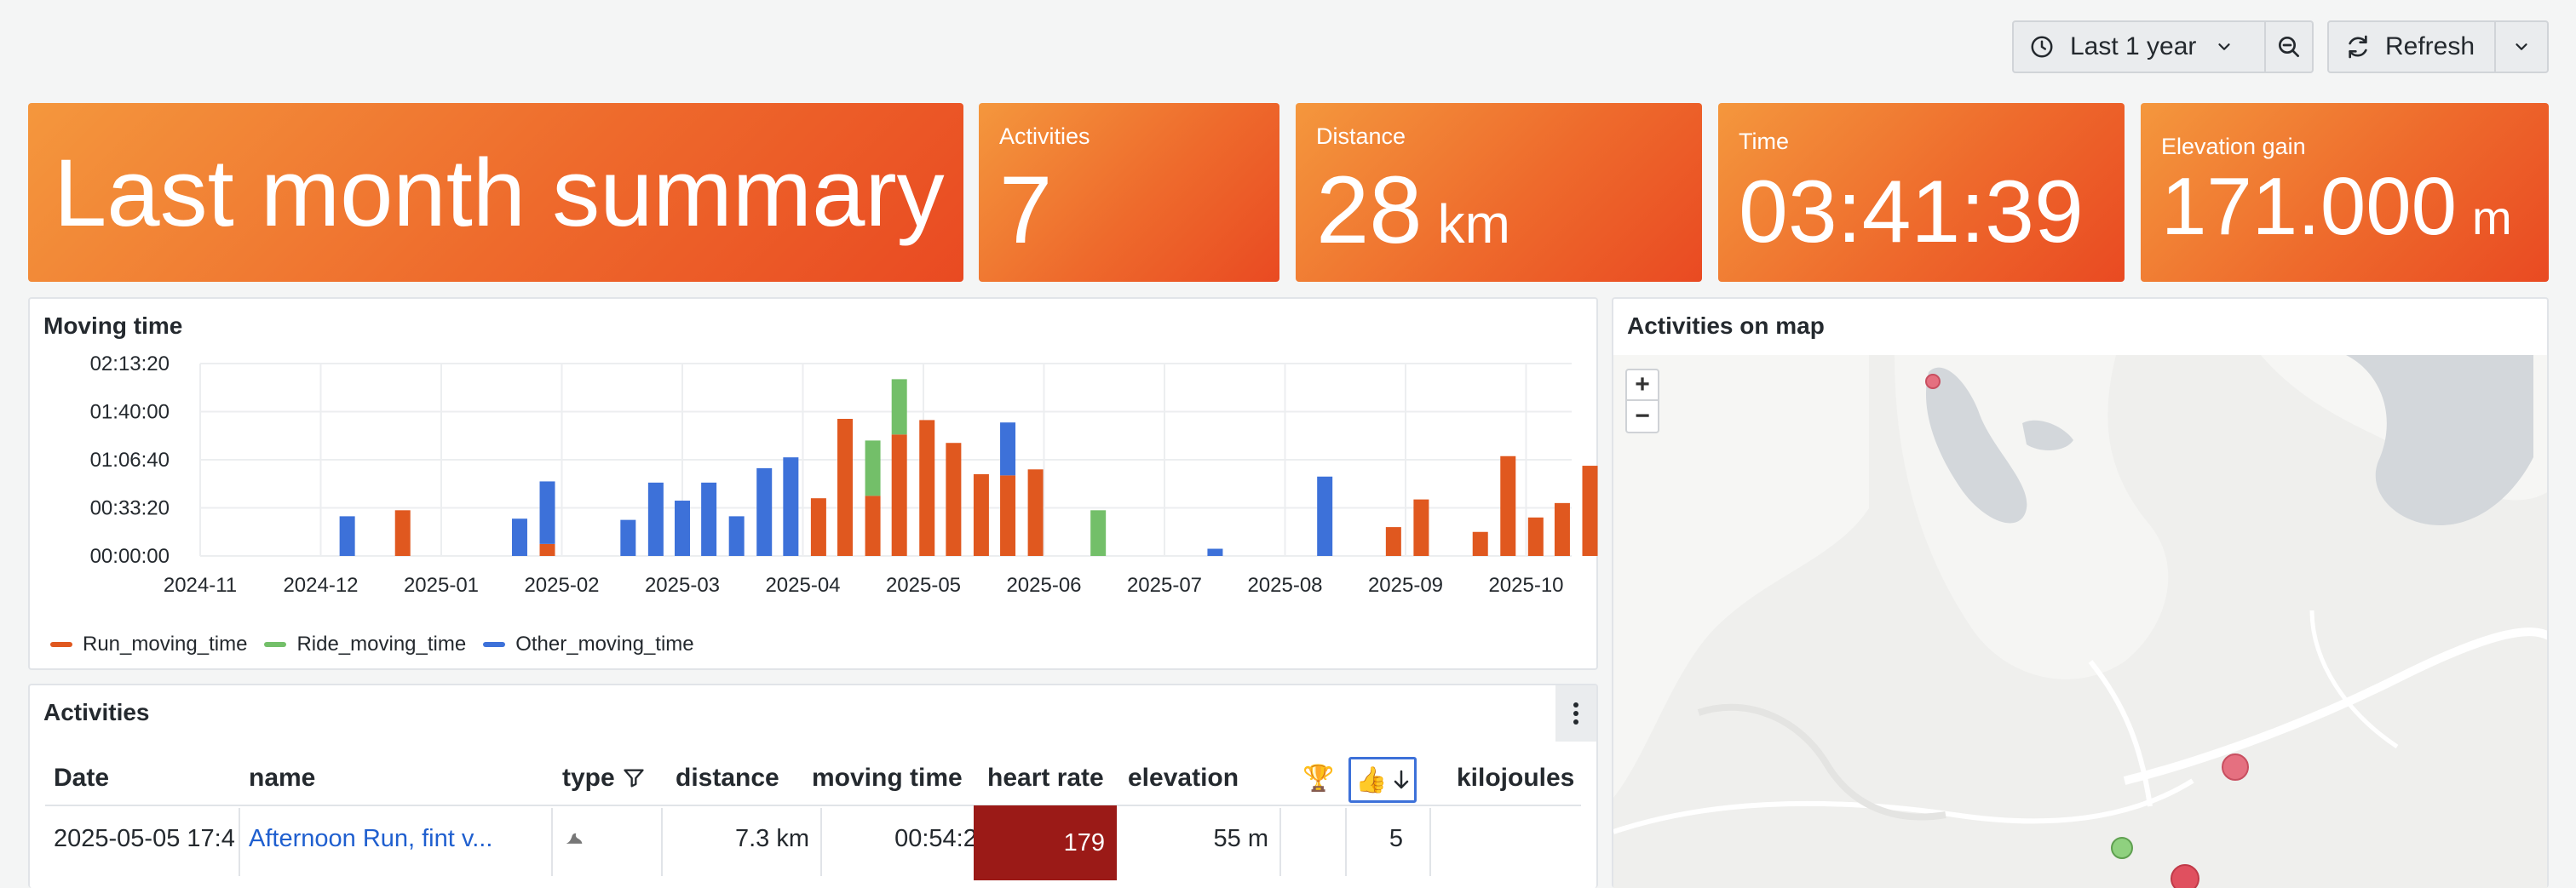 The height and width of the screenshot is (888, 2576). Describe the element at coordinates (1516, 778) in the screenshot. I see `column-header-kilojoules: kilojoules` at that location.